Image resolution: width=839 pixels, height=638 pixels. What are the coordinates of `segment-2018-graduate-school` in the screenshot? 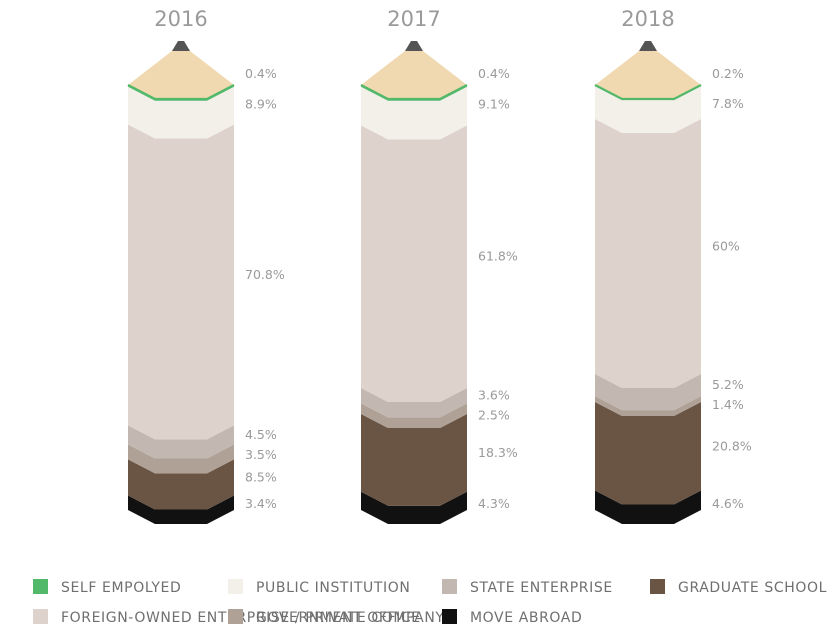 It's located at (648, 453).